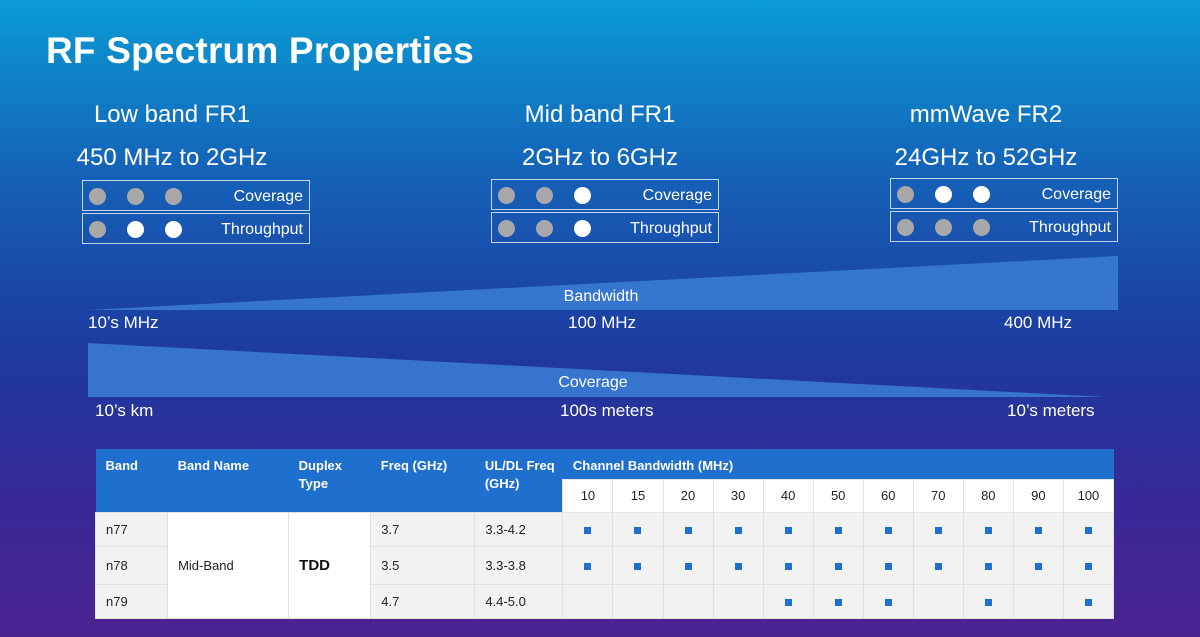  I want to click on band-cell: n79, so click(131, 601).